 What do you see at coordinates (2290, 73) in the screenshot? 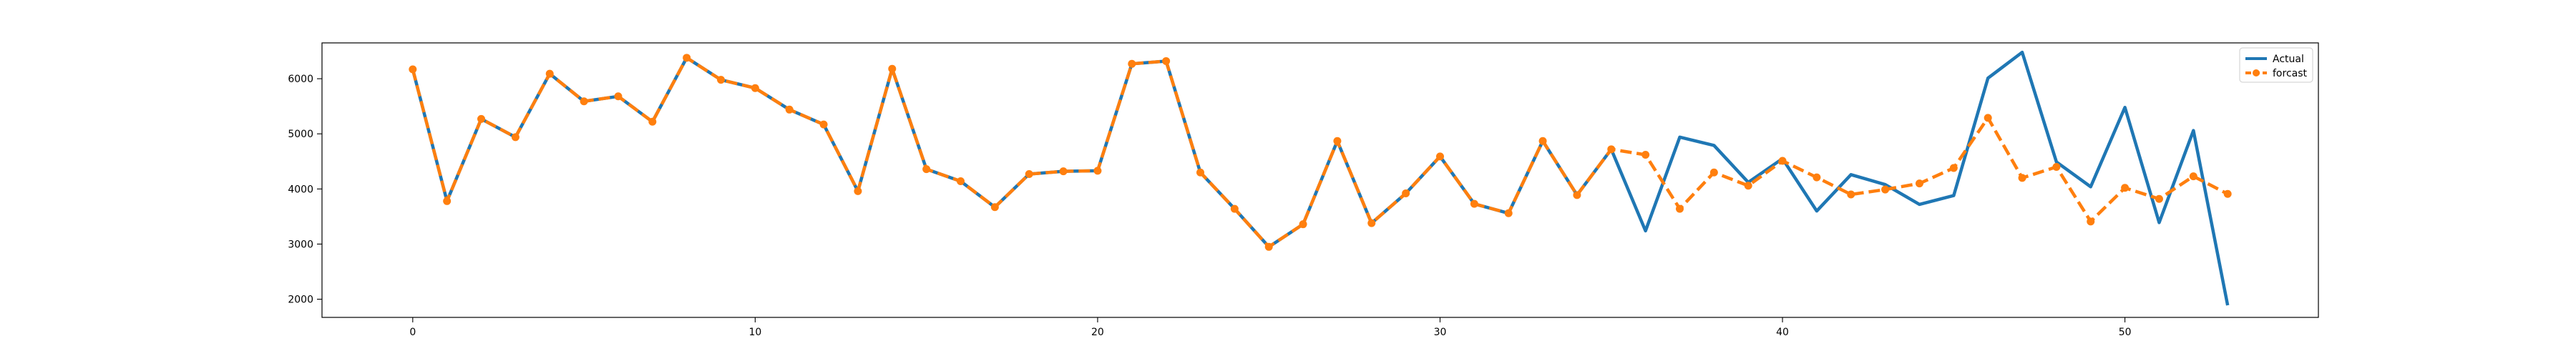
I see `legend-label: forcast` at bounding box center [2290, 73].